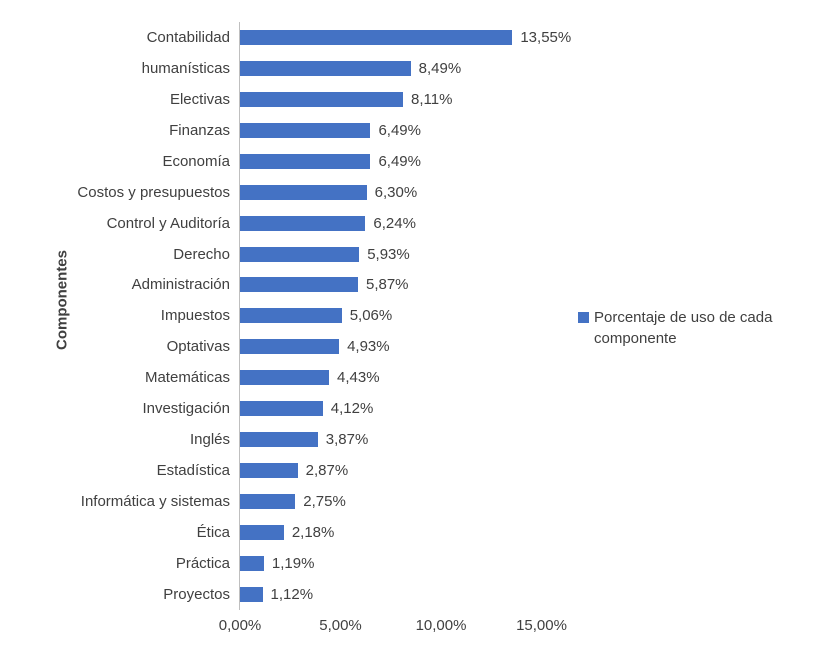  I want to click on category-label: Proyectos, so click(196, 594).